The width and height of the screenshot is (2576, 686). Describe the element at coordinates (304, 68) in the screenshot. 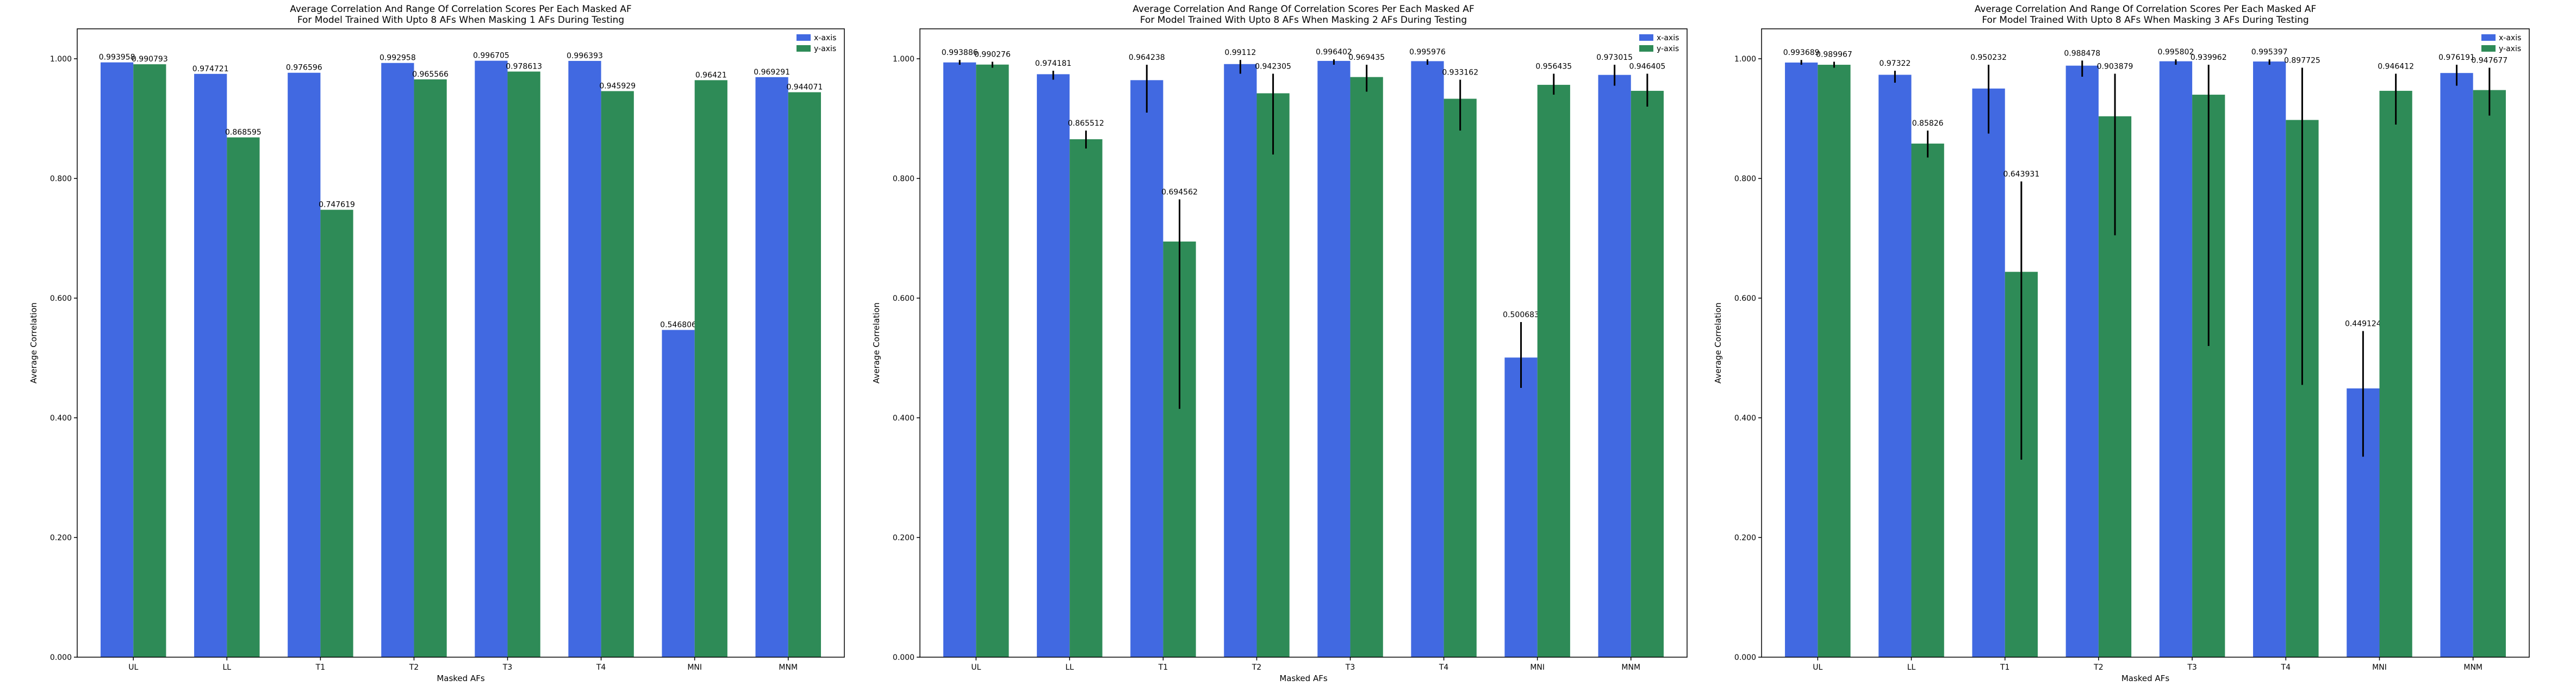

I see `data-label: 0.976596` at that location.